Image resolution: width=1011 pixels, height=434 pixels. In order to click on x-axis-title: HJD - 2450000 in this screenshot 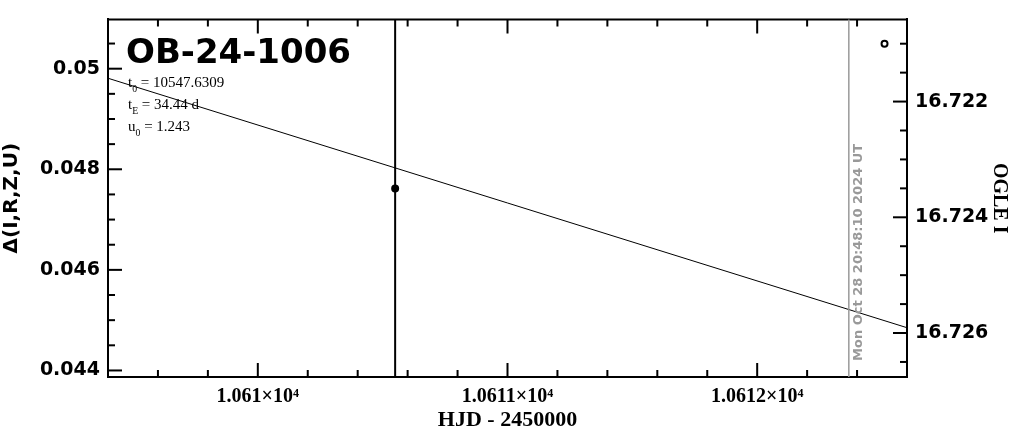, I will do `click(507, 419)`.